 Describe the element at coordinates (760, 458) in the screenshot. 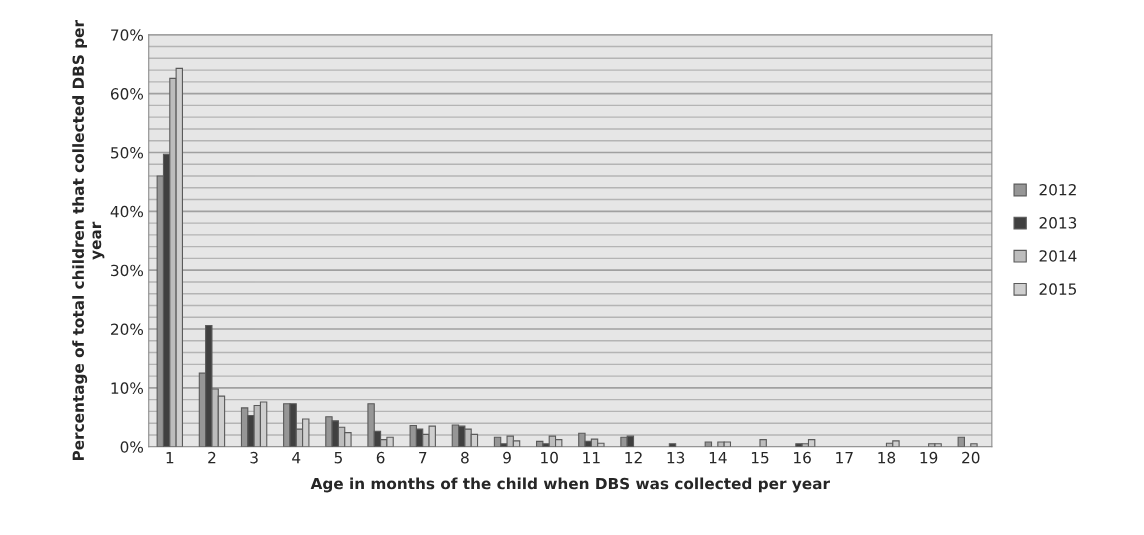

I see `x-tick-label: 15` at that location.